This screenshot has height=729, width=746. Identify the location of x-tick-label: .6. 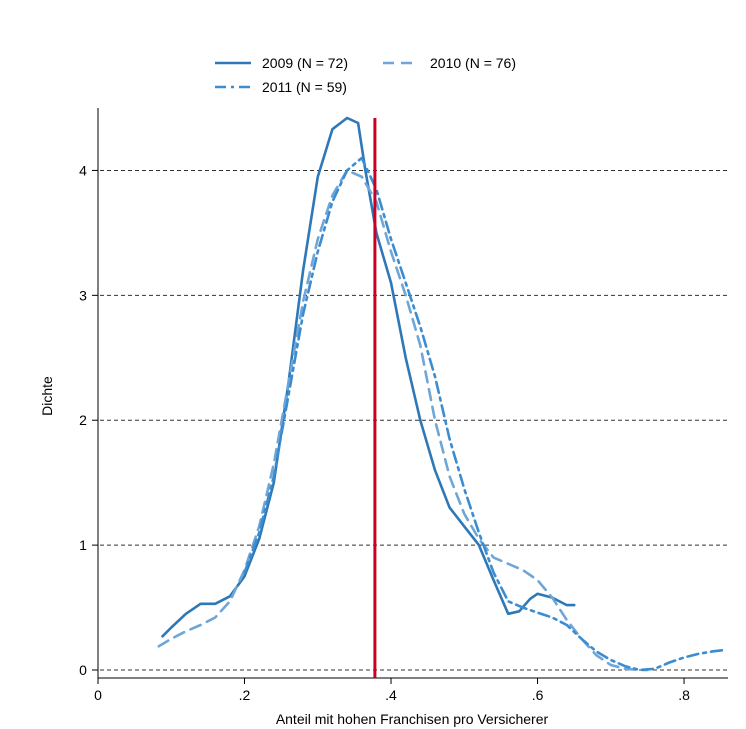
(538, 695).